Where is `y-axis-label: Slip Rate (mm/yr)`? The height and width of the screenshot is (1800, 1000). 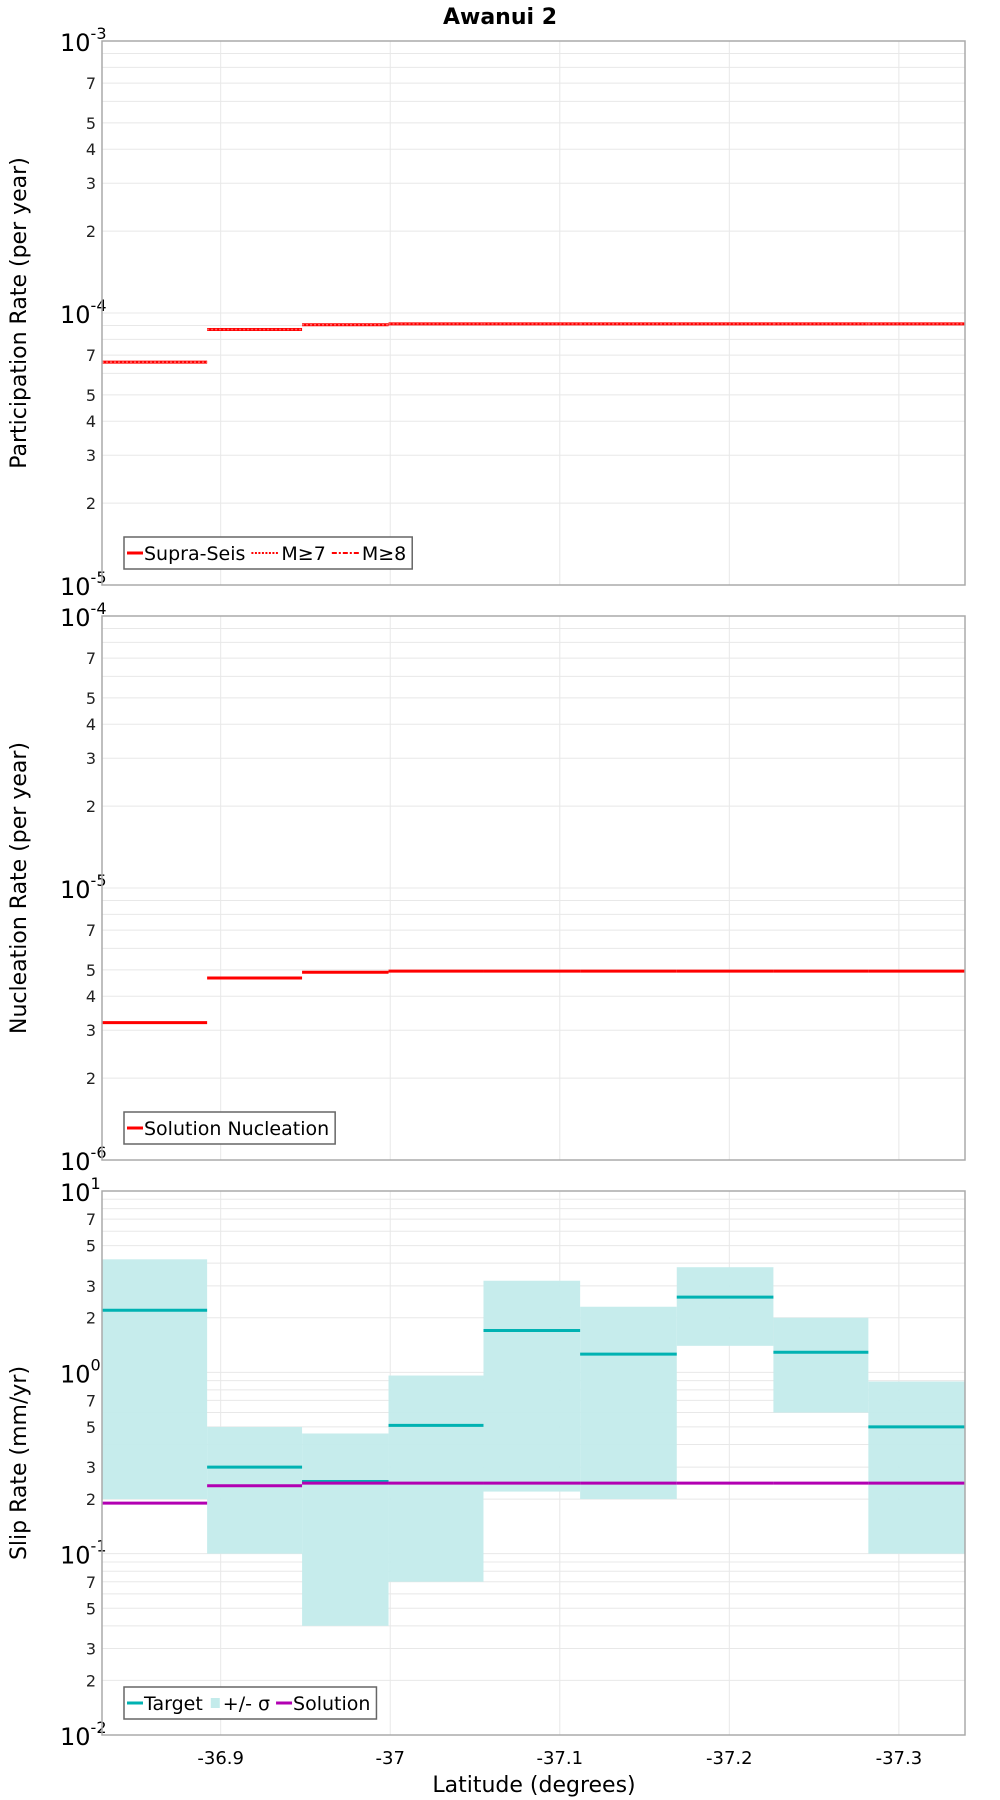
y-axis-label: Slip Rate (mm/yr) is located at coordinates (19, 1463).